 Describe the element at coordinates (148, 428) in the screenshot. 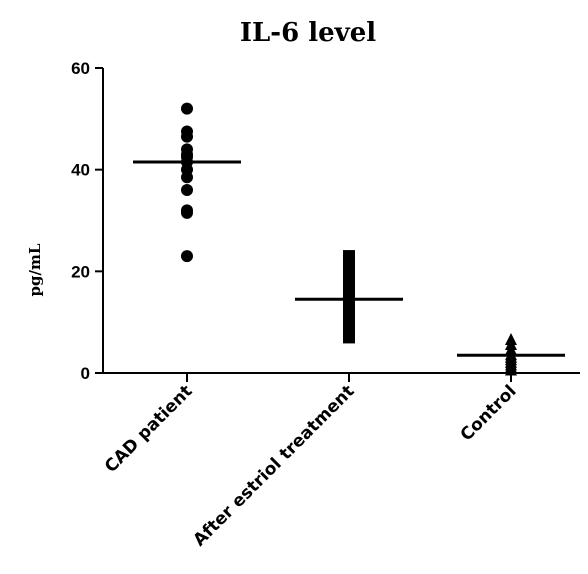

I see `x-tick-label: CAD patient` at that location.